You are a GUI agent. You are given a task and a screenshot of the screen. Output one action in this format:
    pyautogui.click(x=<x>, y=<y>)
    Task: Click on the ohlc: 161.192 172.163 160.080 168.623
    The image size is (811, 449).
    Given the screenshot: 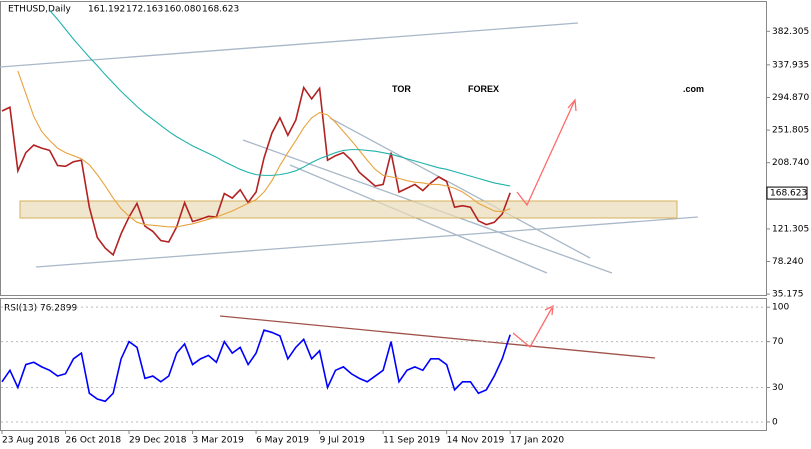 What is the action you would take?
    pyautogui.click(x=163, y=10)
    